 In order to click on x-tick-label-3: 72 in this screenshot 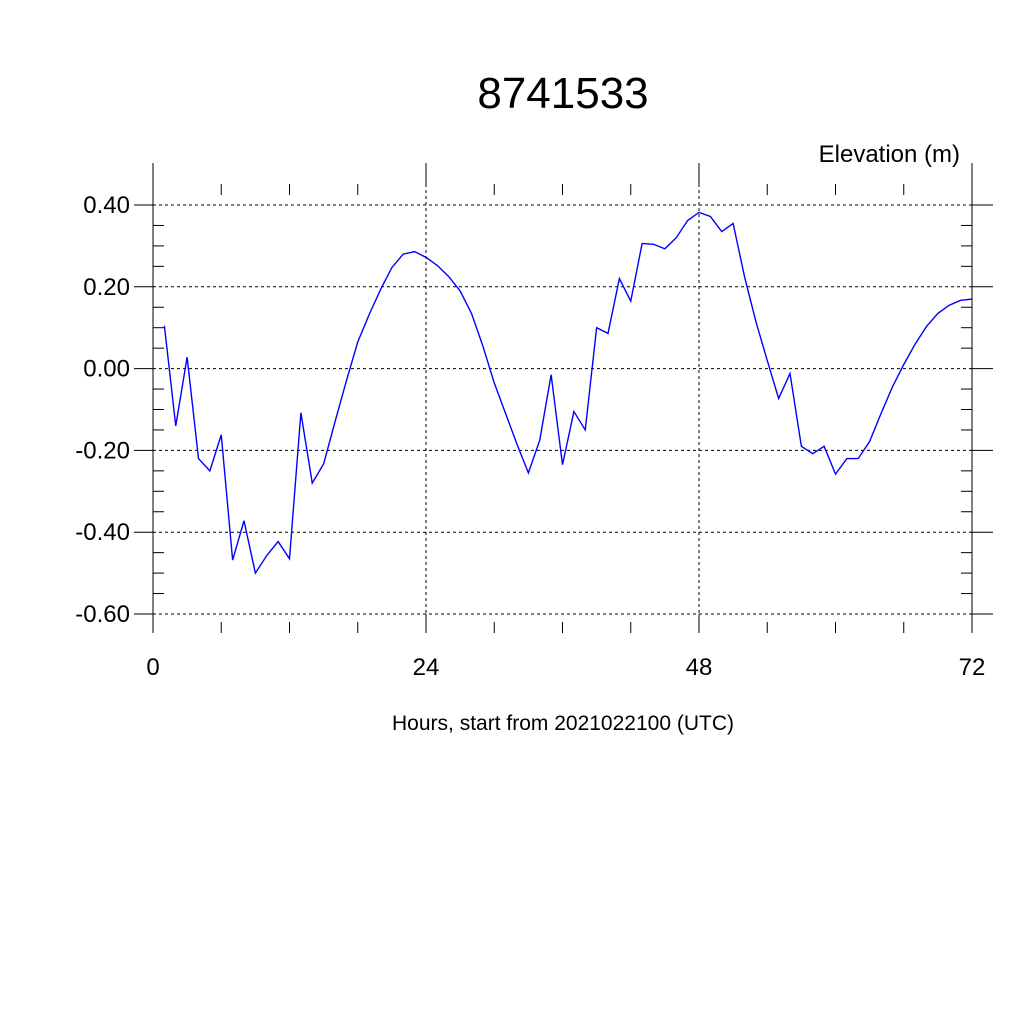, I will do `click(972, 667)`.